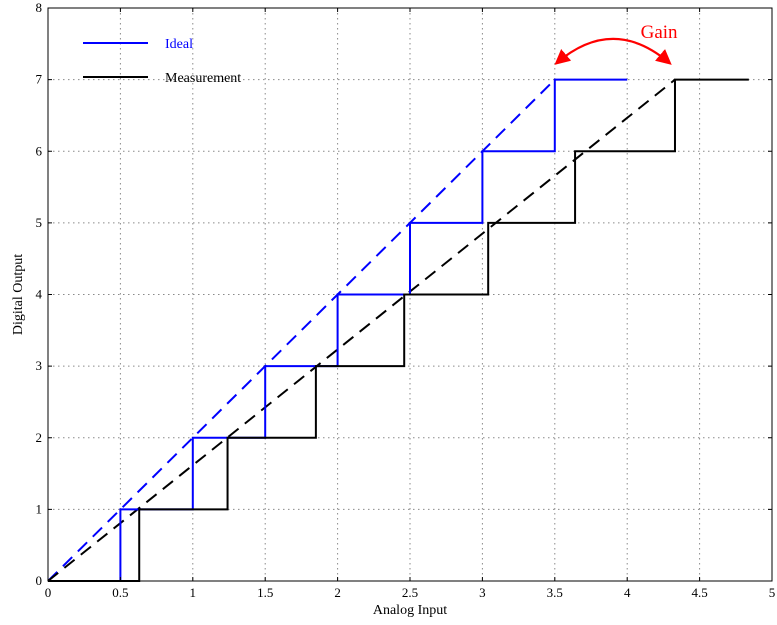  I want to click on x-tick-label: 1, so click(193, 592).